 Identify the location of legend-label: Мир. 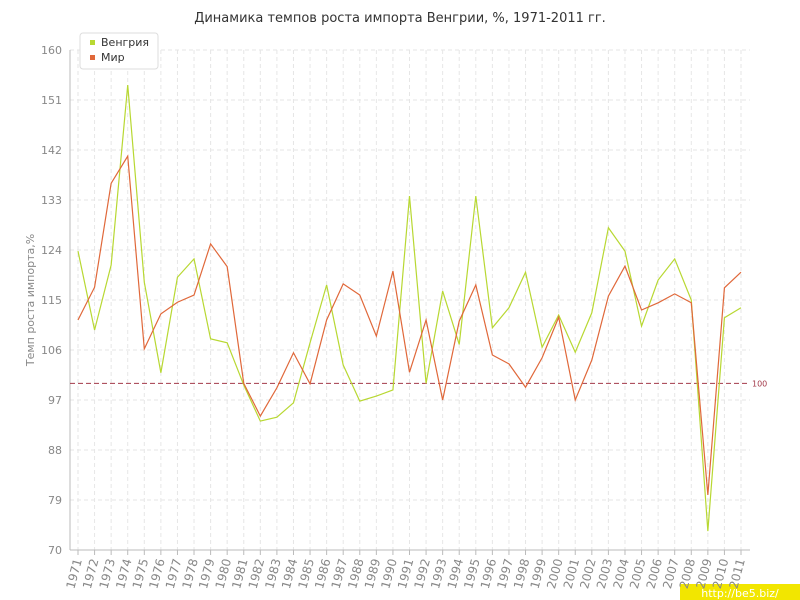
(113, 57).